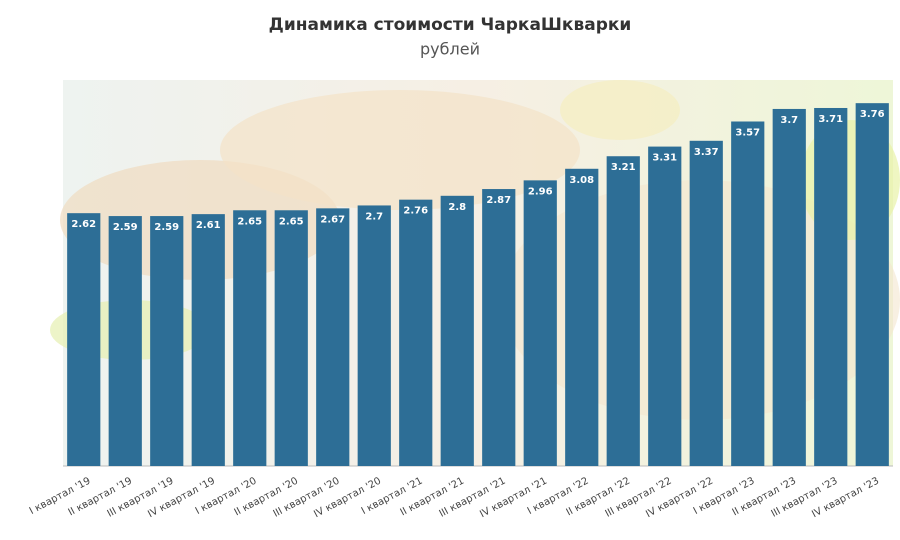 The width and height of the screenshot is (900, 540). I want to click on value-label: 3.31, so click(664, 158).